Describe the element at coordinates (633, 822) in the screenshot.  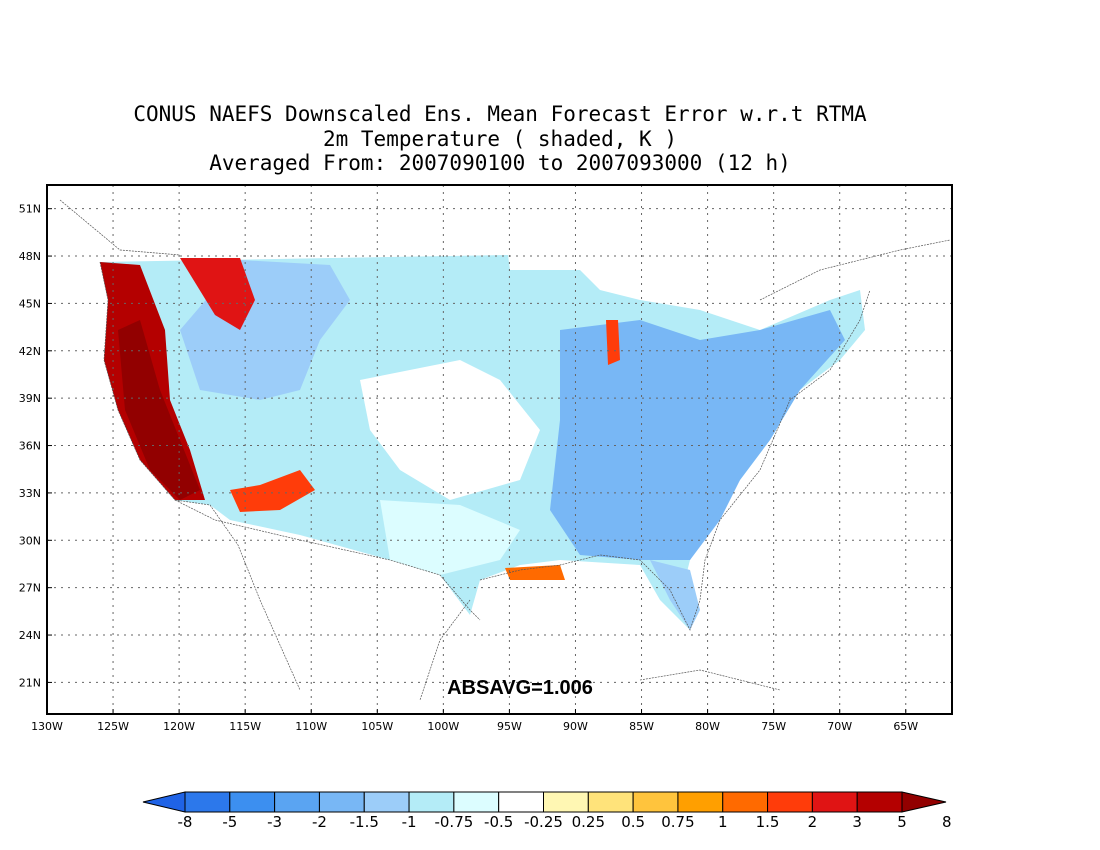
I see `colorbar-label: 0.5` at that location.